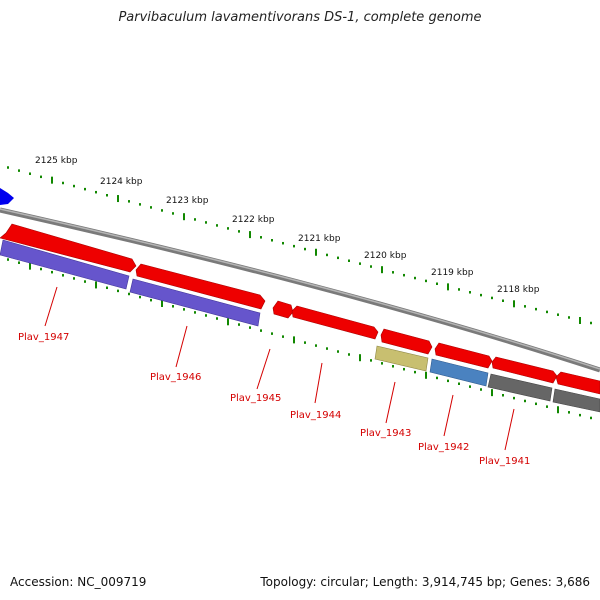 Image resolution: width=600 pixels, height=600 pixels. I want to click on gene-label: Plav_1944, so click(315, 415).